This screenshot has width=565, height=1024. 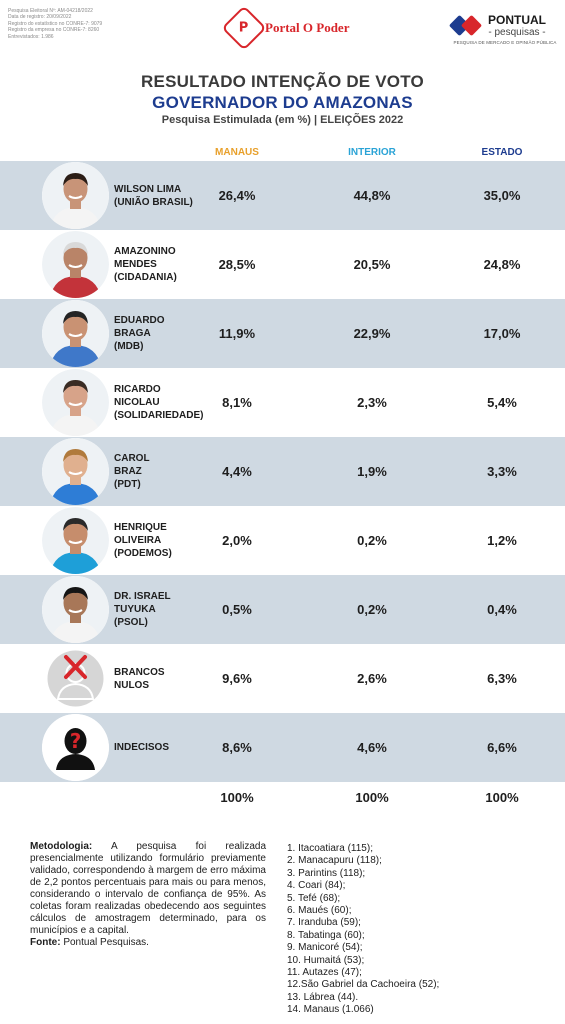 What do you see at coordinates (50, 11) in the screenshot?
I see `registration-line: Pesquisa Eleitoral Nº: AM-04218/2022` at bounding box center [50, 11].